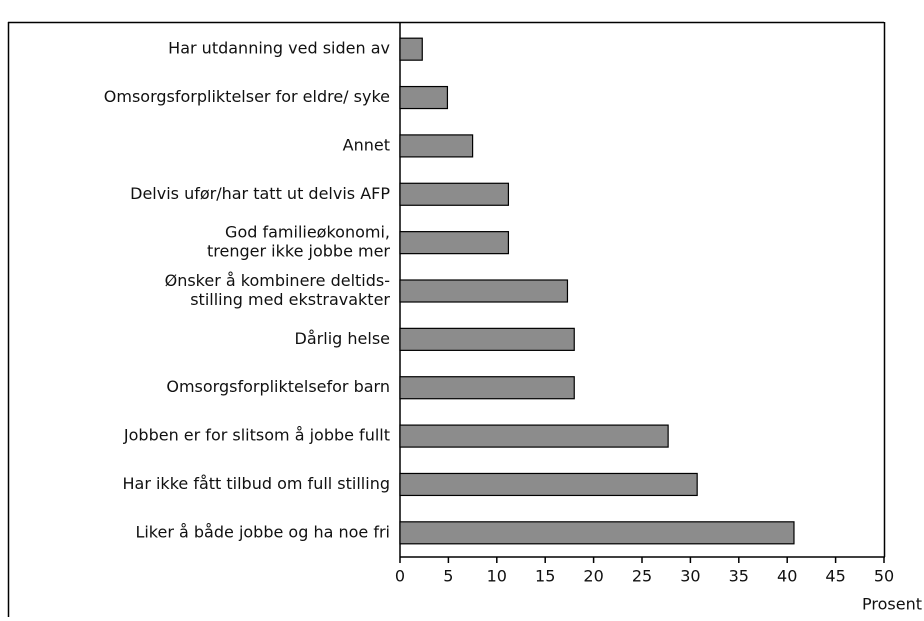 This screenshot has width=924, height=621. I want to click on x-tick-label: 20, so click(593, 576).